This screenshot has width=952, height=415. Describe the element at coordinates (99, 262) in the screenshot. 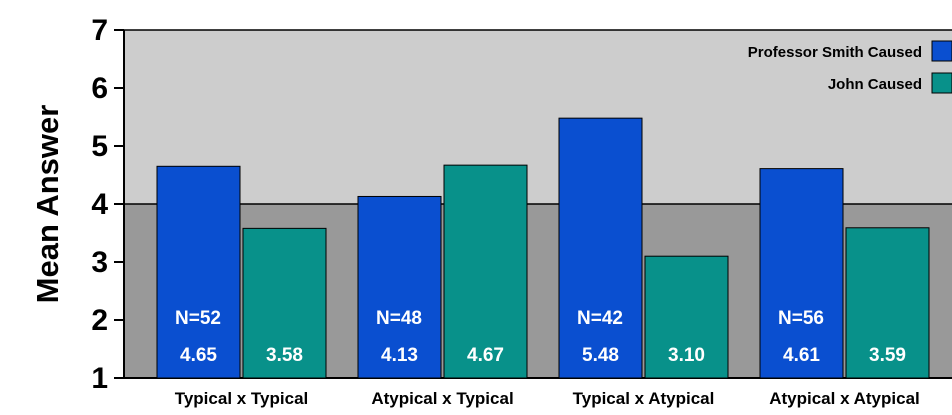

I see `y-tick-label: 3` at that location.